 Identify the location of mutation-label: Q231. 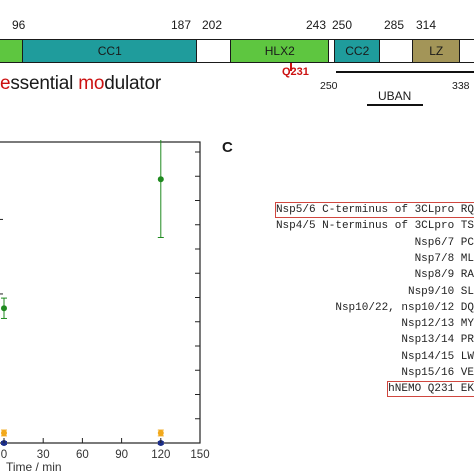
(295, 72).